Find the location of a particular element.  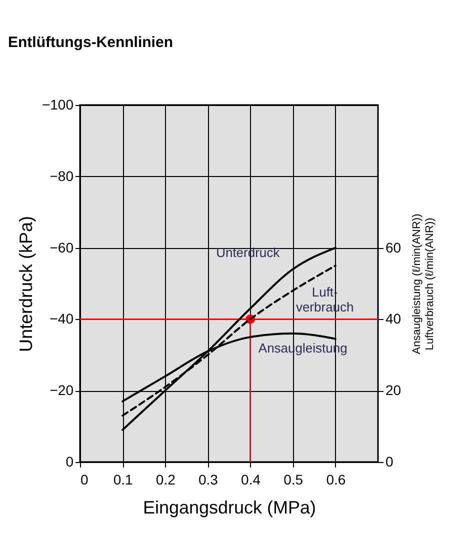

x-axis-title: Eingangsdruck (MPa) is located at coordinates (229, 508).